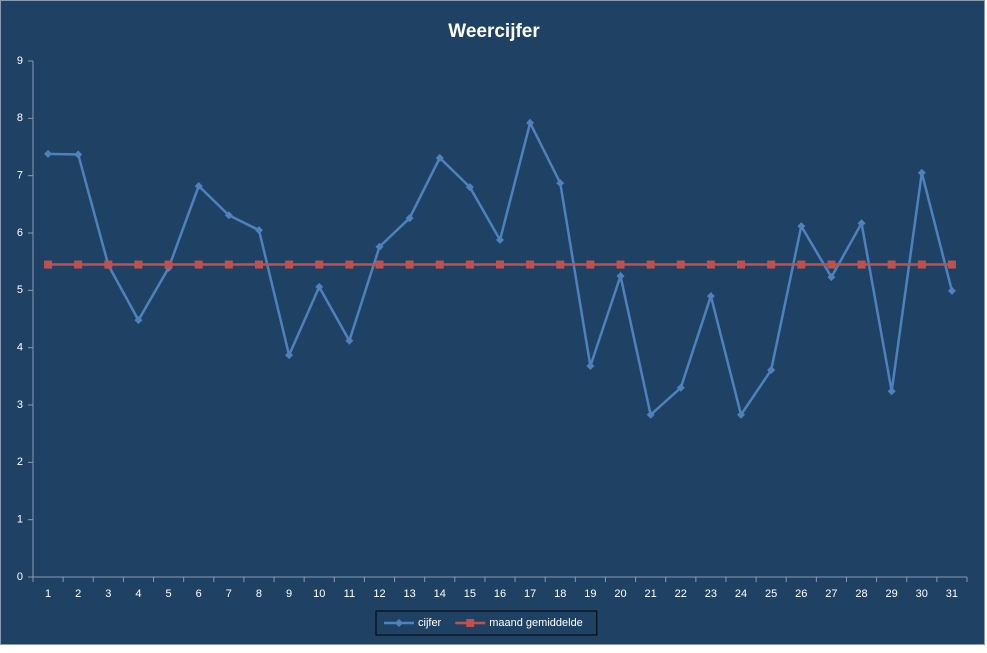  What do you see at coordinates (229, 594) in the screenshot?
I see `x-tick-label: 7` at bounding box center [229, 594].